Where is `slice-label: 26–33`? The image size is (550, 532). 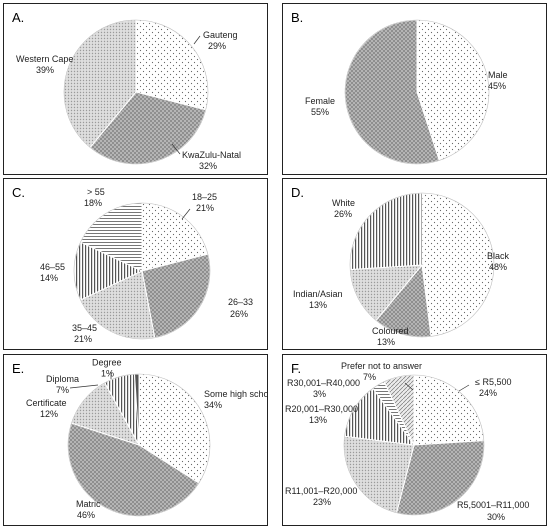 slice-label: 26–33 is located at coordinates (240, 302).